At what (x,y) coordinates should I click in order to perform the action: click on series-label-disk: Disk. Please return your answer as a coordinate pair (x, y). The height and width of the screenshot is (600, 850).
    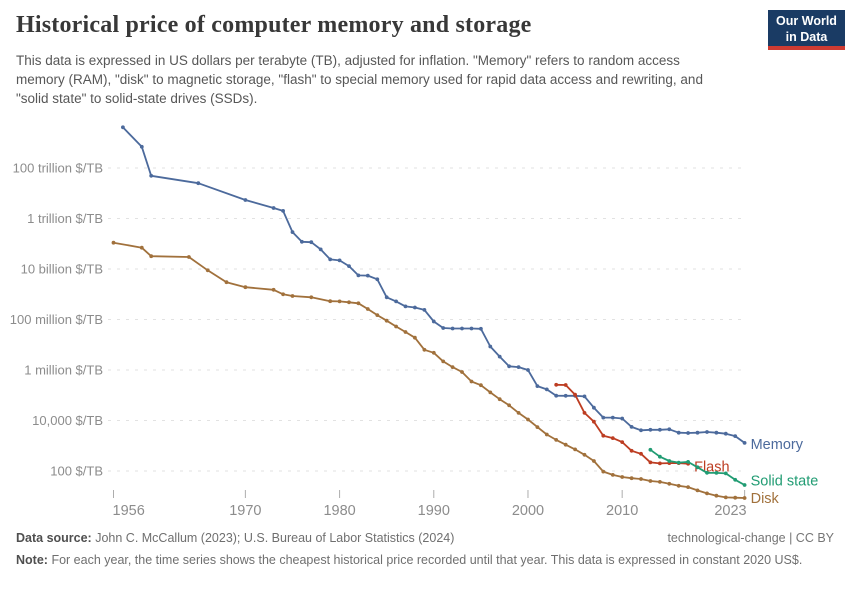
    Looking at the image, I should click on (765, 499).